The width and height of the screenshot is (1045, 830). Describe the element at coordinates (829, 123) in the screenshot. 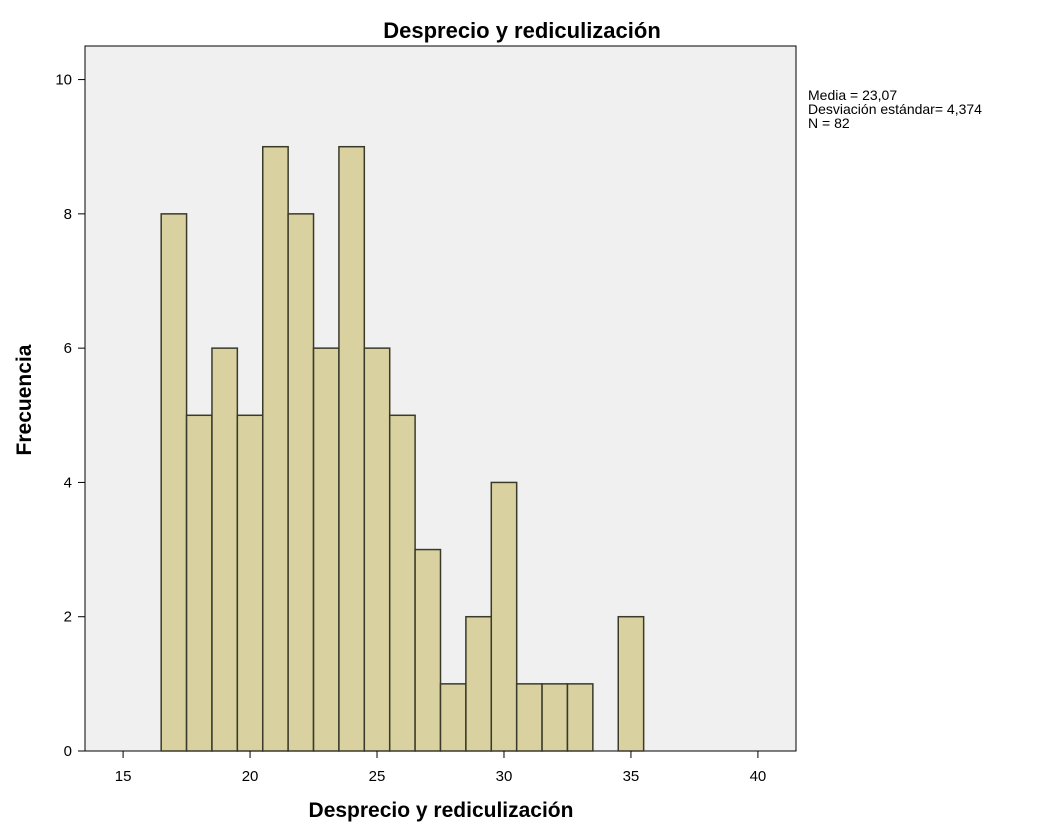

I see `stats-n: N = 82` at that location.